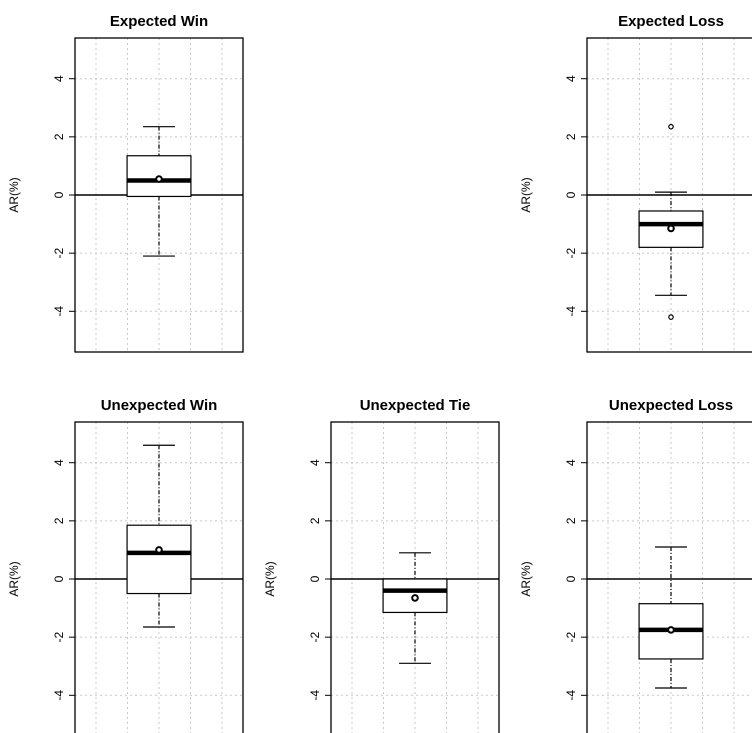  What do you see at coordinates (159, 559) in the screenshot?
I see `iqr-box` at bounding box center [159, 559].